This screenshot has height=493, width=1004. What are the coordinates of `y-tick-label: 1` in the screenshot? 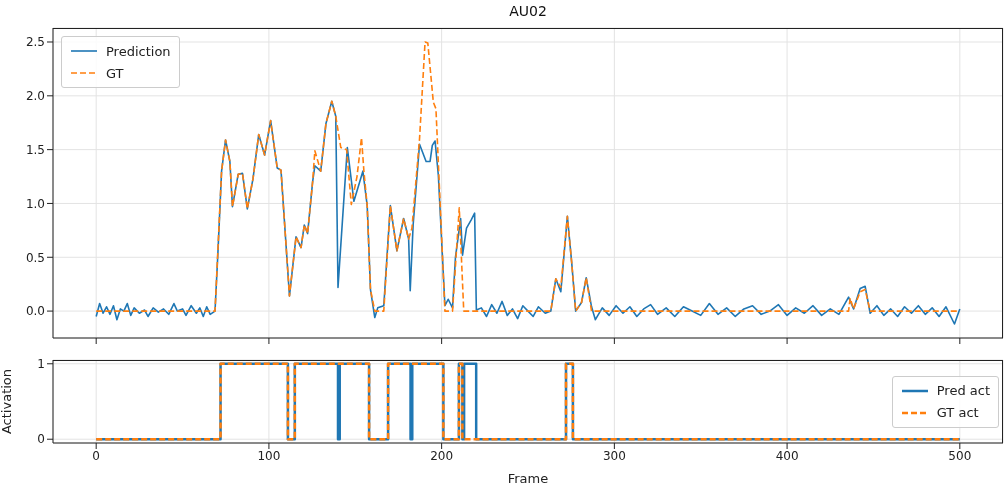 It's located at (41, 364).